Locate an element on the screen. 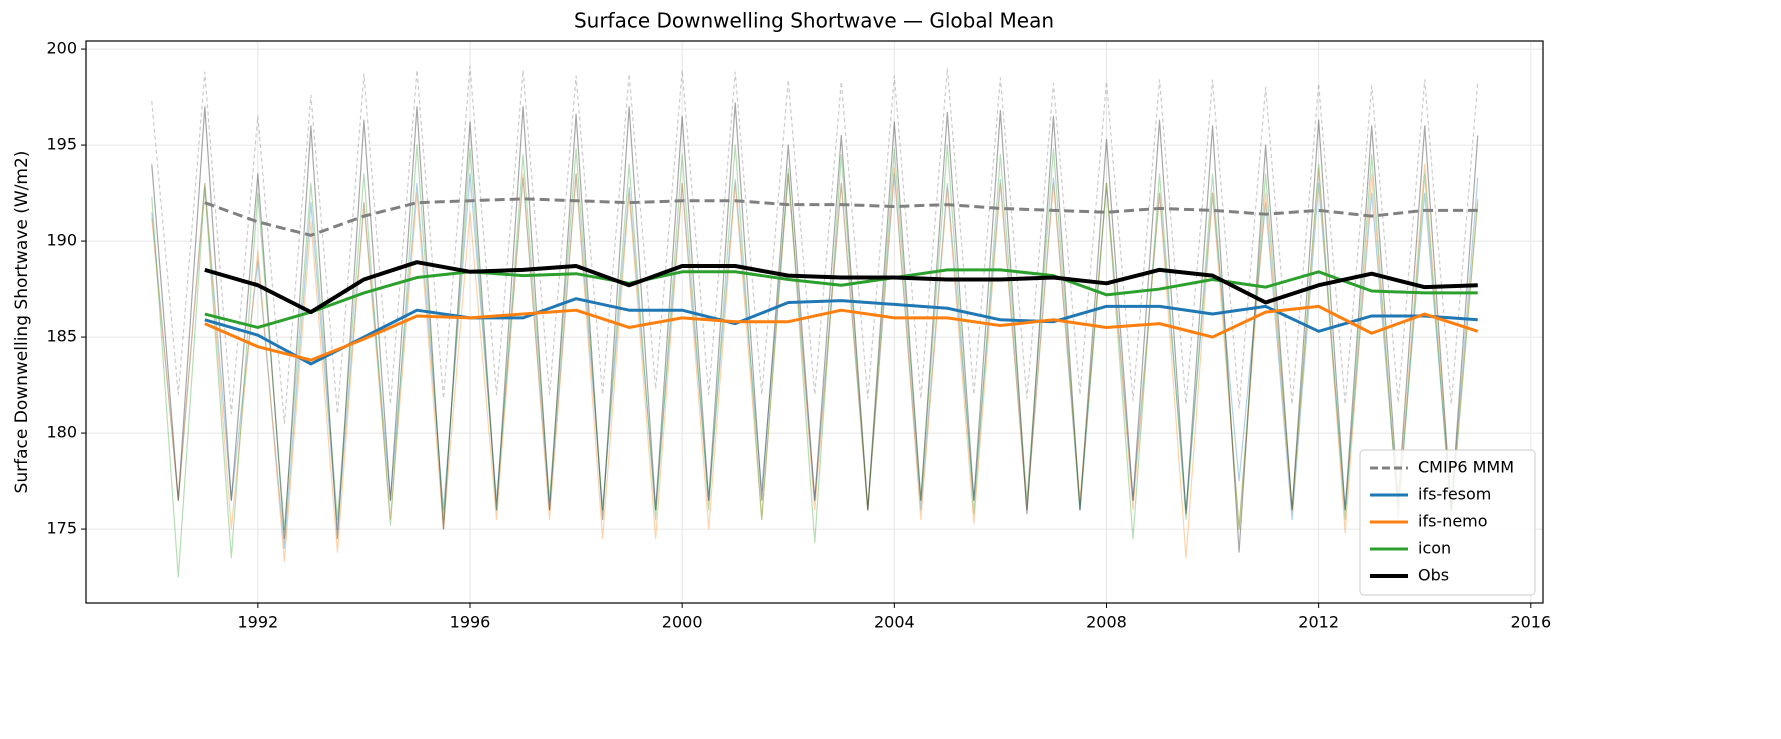 The height and width of the screenshot is (739, 1781). legend-box is located at coordinates (1447, 522).